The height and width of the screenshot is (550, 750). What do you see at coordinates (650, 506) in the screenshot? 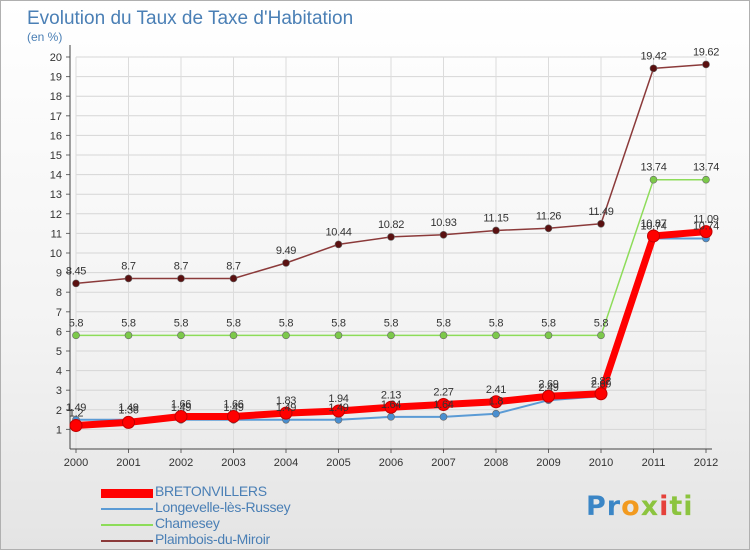
I see `logo-letter: x` at bounding box center [650, 506].